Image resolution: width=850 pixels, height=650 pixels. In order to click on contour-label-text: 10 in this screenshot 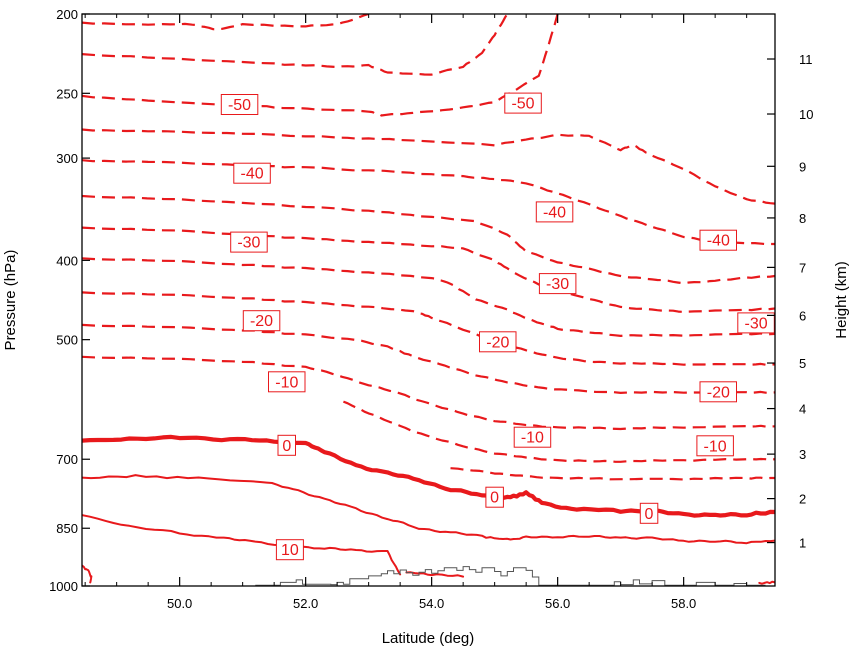, I will do `click(290, 550)`.